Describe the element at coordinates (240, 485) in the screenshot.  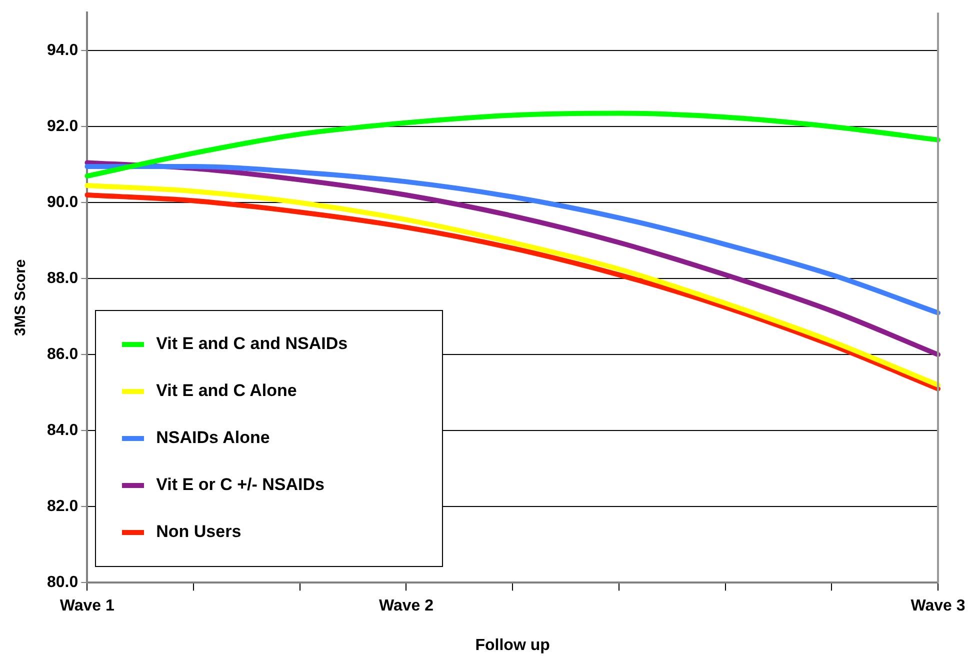
I see `legend-label: Vit E or C +/- NSAIDs` at that location.